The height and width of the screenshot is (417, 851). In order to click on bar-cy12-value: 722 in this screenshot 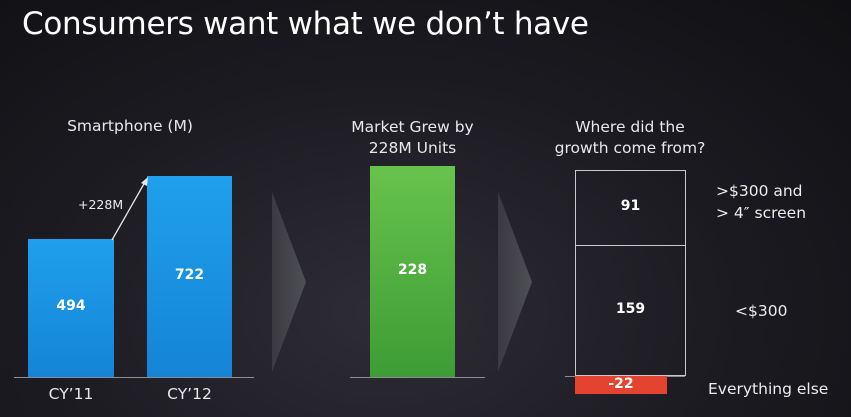, I will do `click(189, 274)`.